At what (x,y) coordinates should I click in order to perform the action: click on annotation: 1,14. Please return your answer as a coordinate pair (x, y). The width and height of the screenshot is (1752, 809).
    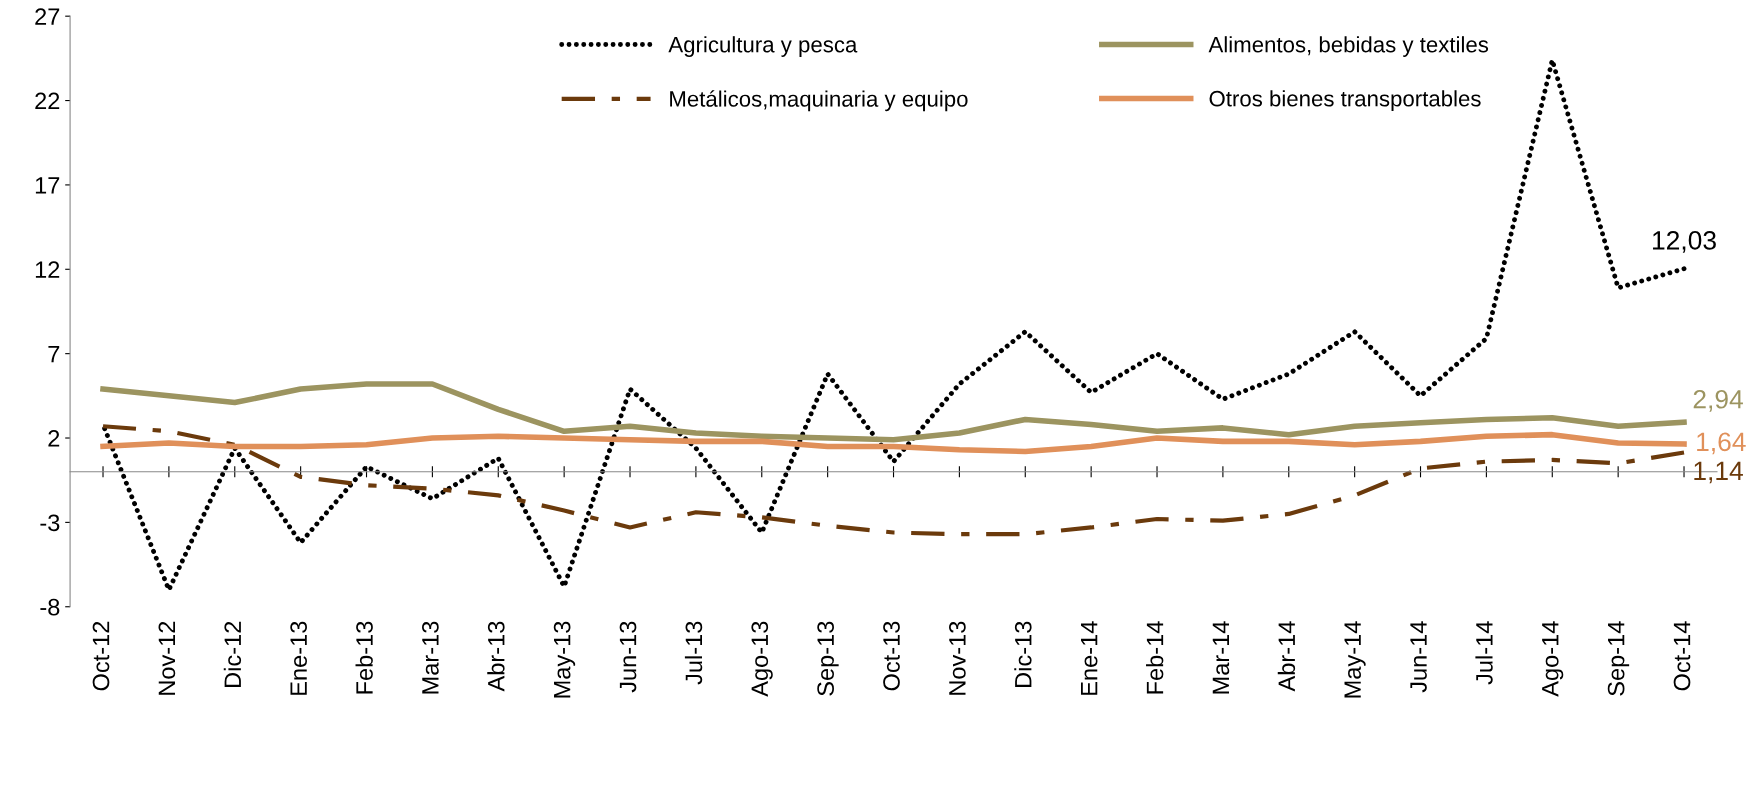
    Looking at the image, I should click on (1718, 472).